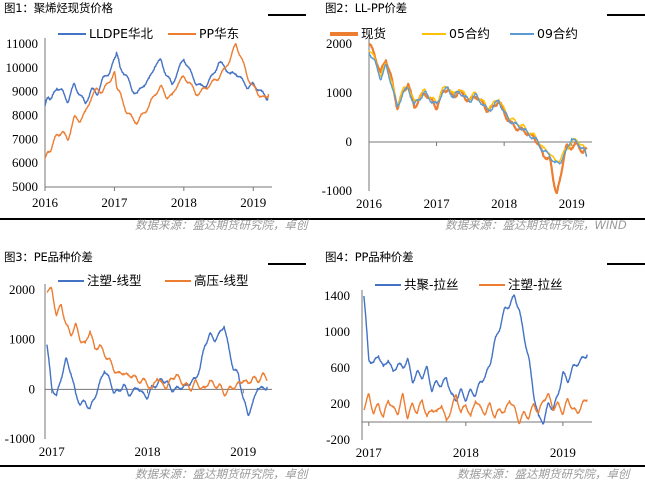 Image resolution: width=645 pixels, height=485 pixels. I want to click on legend-label-3: 09合约, so click(557, 33).